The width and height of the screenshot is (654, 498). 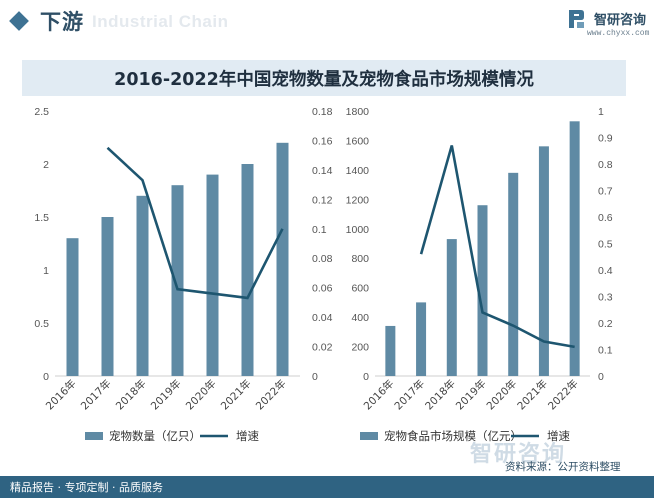 What do you see at coordinates (605, 218) in the screenshot?
I see `y-right-tick-label: 0.6` at bounding box center [605, 218].